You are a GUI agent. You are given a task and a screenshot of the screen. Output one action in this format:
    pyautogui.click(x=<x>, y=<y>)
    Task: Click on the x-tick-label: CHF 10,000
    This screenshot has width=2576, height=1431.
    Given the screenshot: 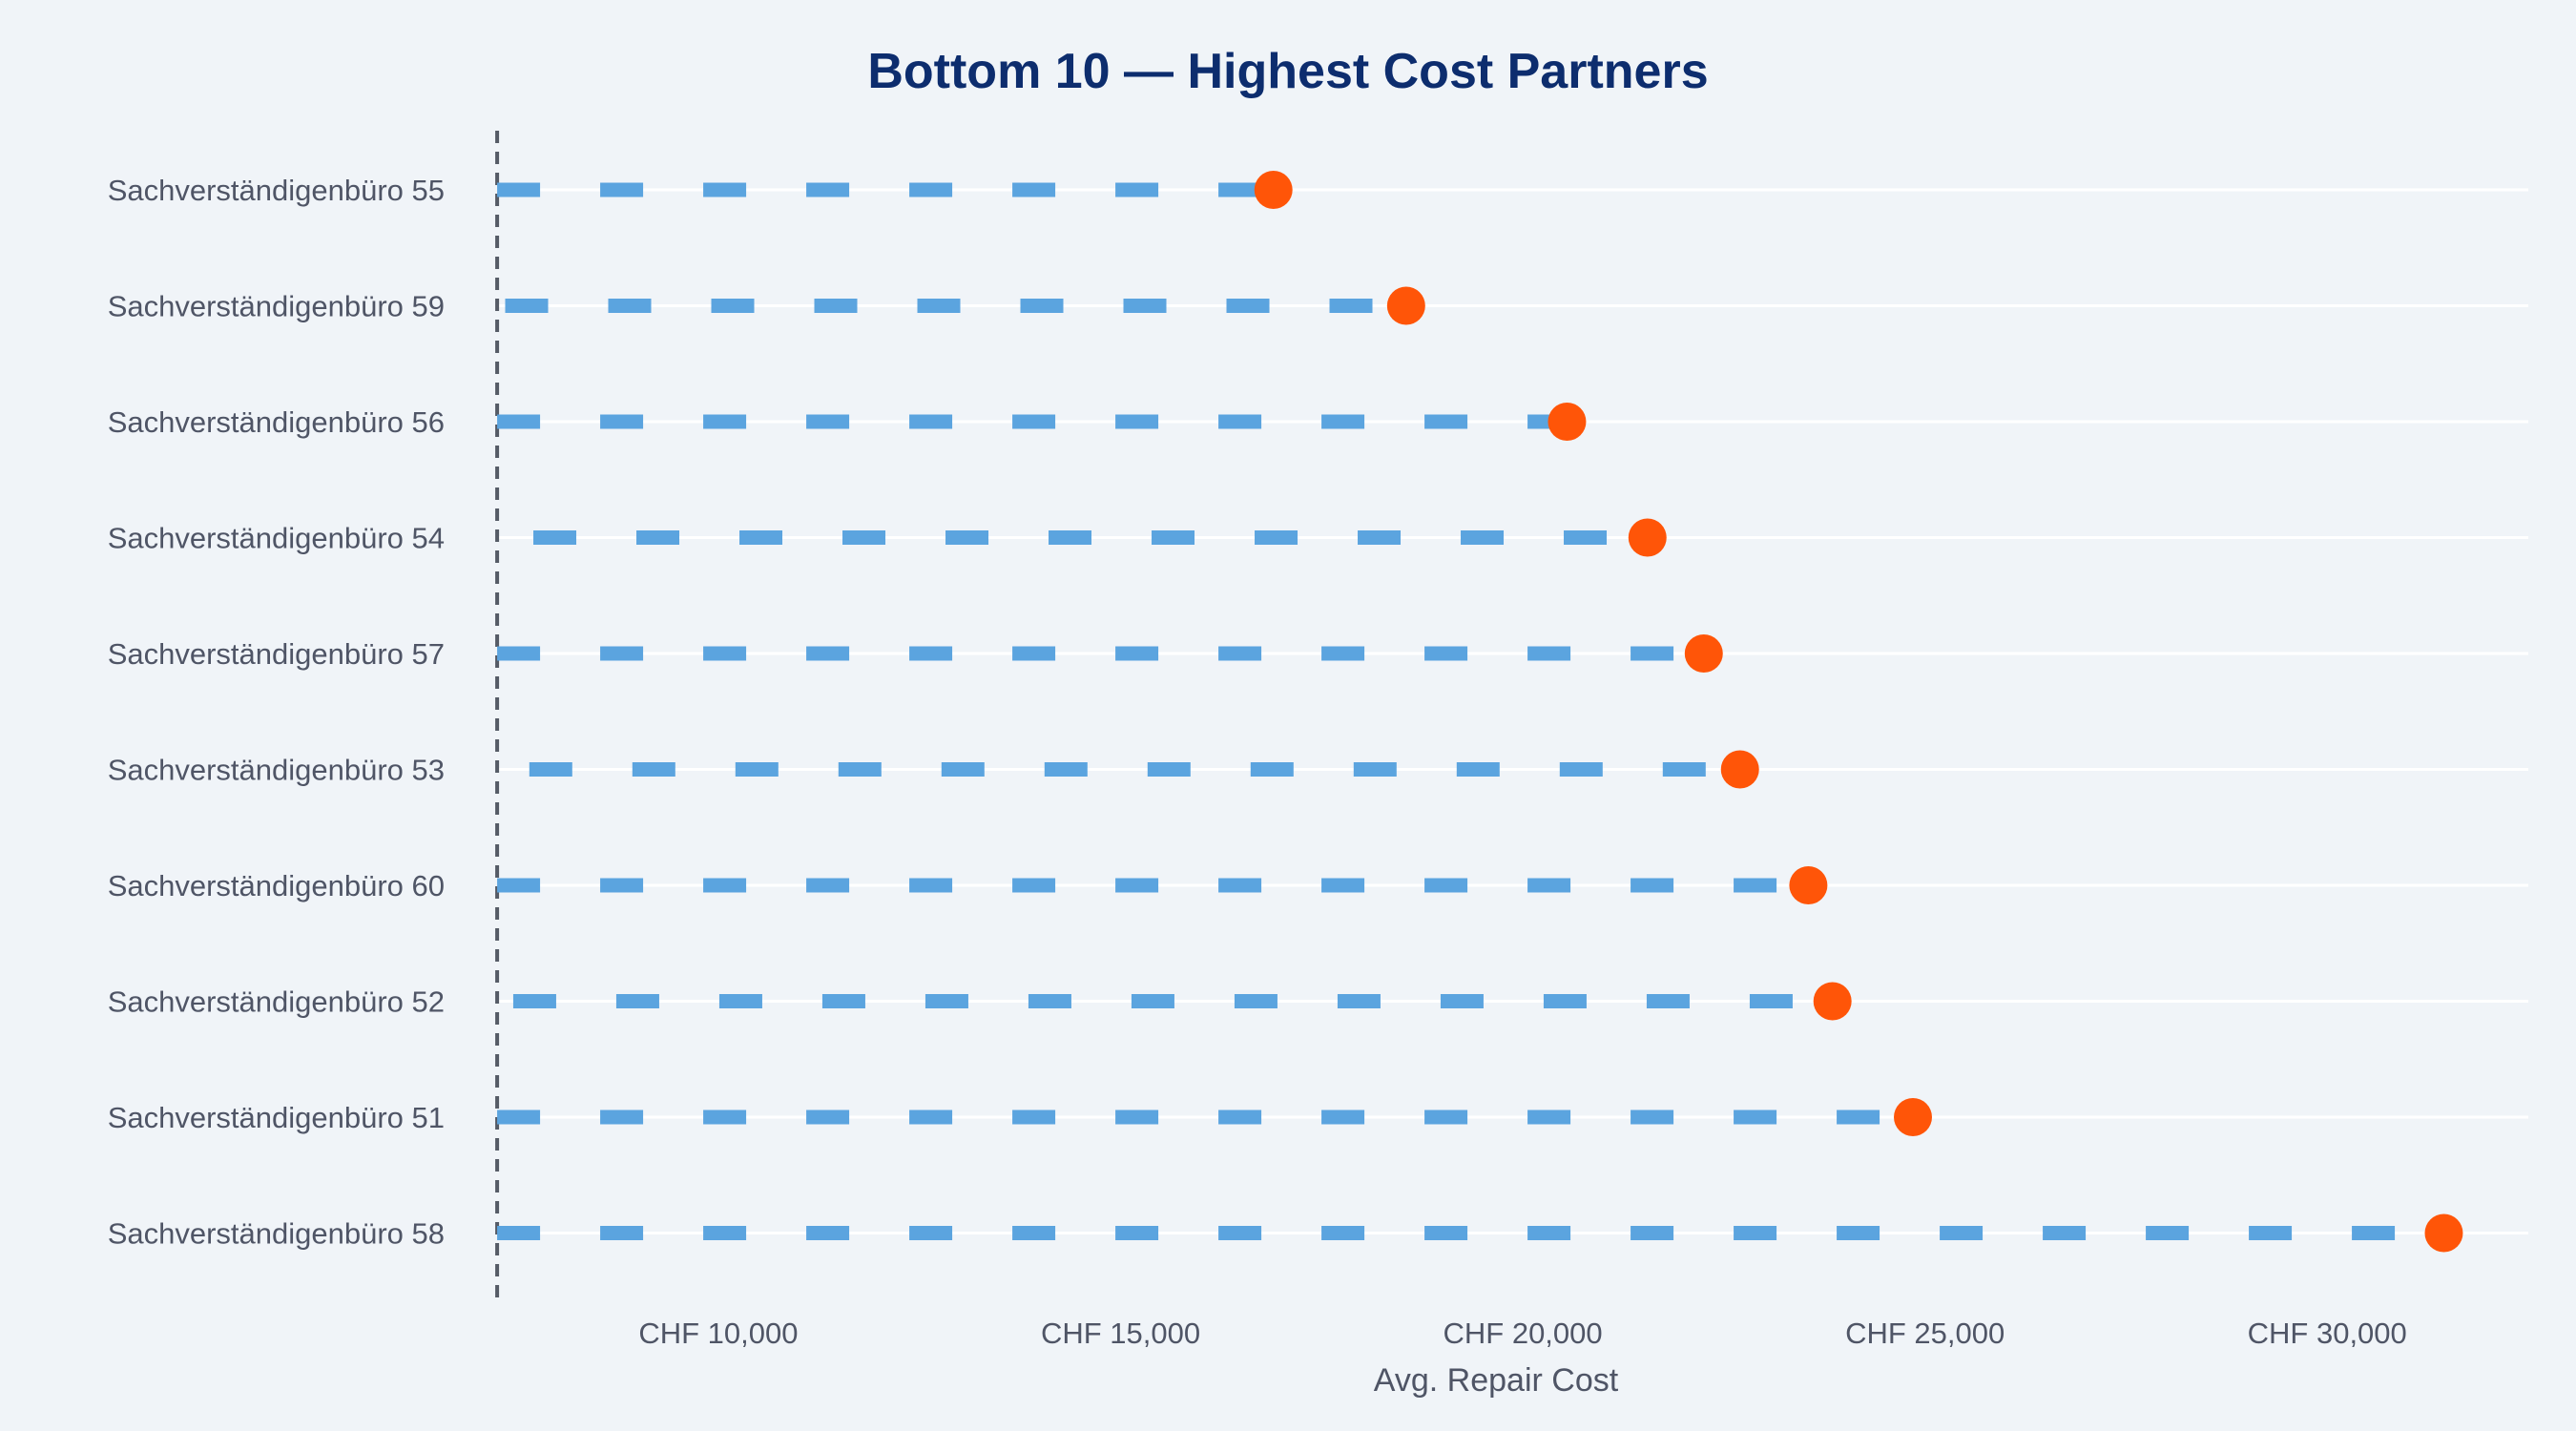 What is the action you would take?
    pyautogui.click(x=718, y=1333)
    